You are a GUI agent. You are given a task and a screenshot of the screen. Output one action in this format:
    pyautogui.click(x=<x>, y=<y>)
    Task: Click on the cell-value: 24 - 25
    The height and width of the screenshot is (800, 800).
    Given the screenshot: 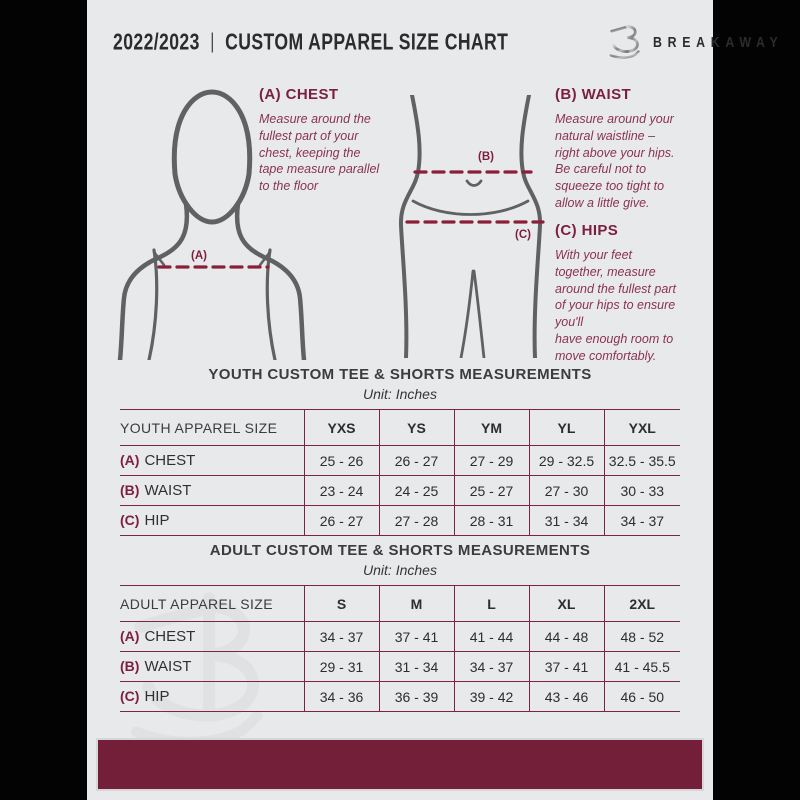 What is the action you would take?
    pyautogui.click(x=416, y=490)
    